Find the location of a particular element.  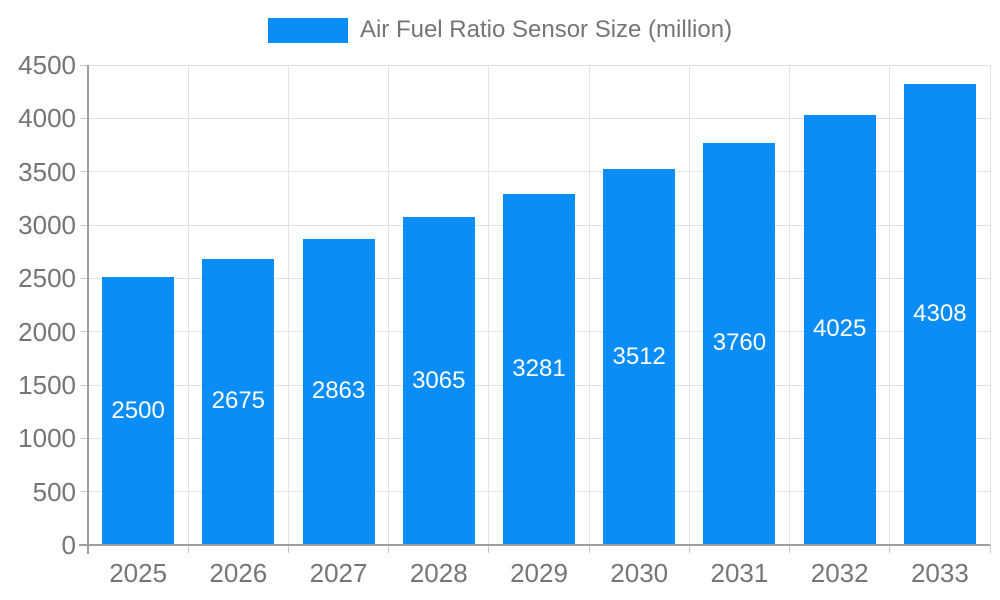

bar-2026: 2675 is located at coordinates (238, 401).